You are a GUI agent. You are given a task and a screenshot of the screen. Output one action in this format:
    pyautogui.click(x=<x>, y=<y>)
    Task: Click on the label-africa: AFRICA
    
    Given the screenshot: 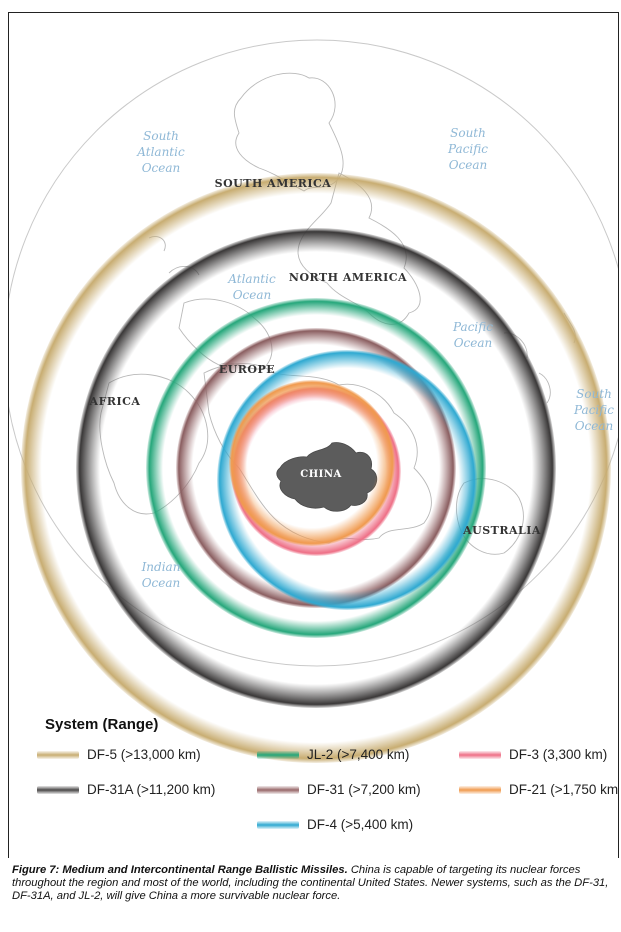 What is the action you would take?
    pyautogui.click(x=115, y=401)
    